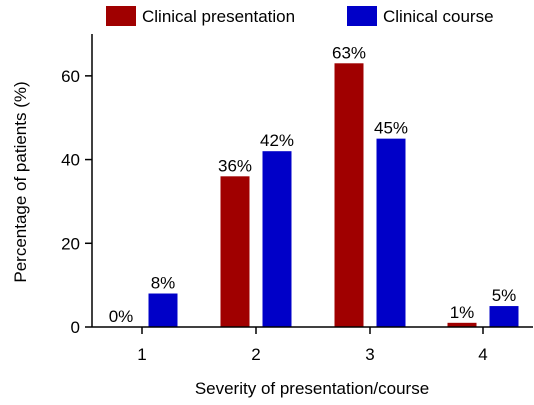  I want to click on data-label-course-2: 42%, so click(277, 140).